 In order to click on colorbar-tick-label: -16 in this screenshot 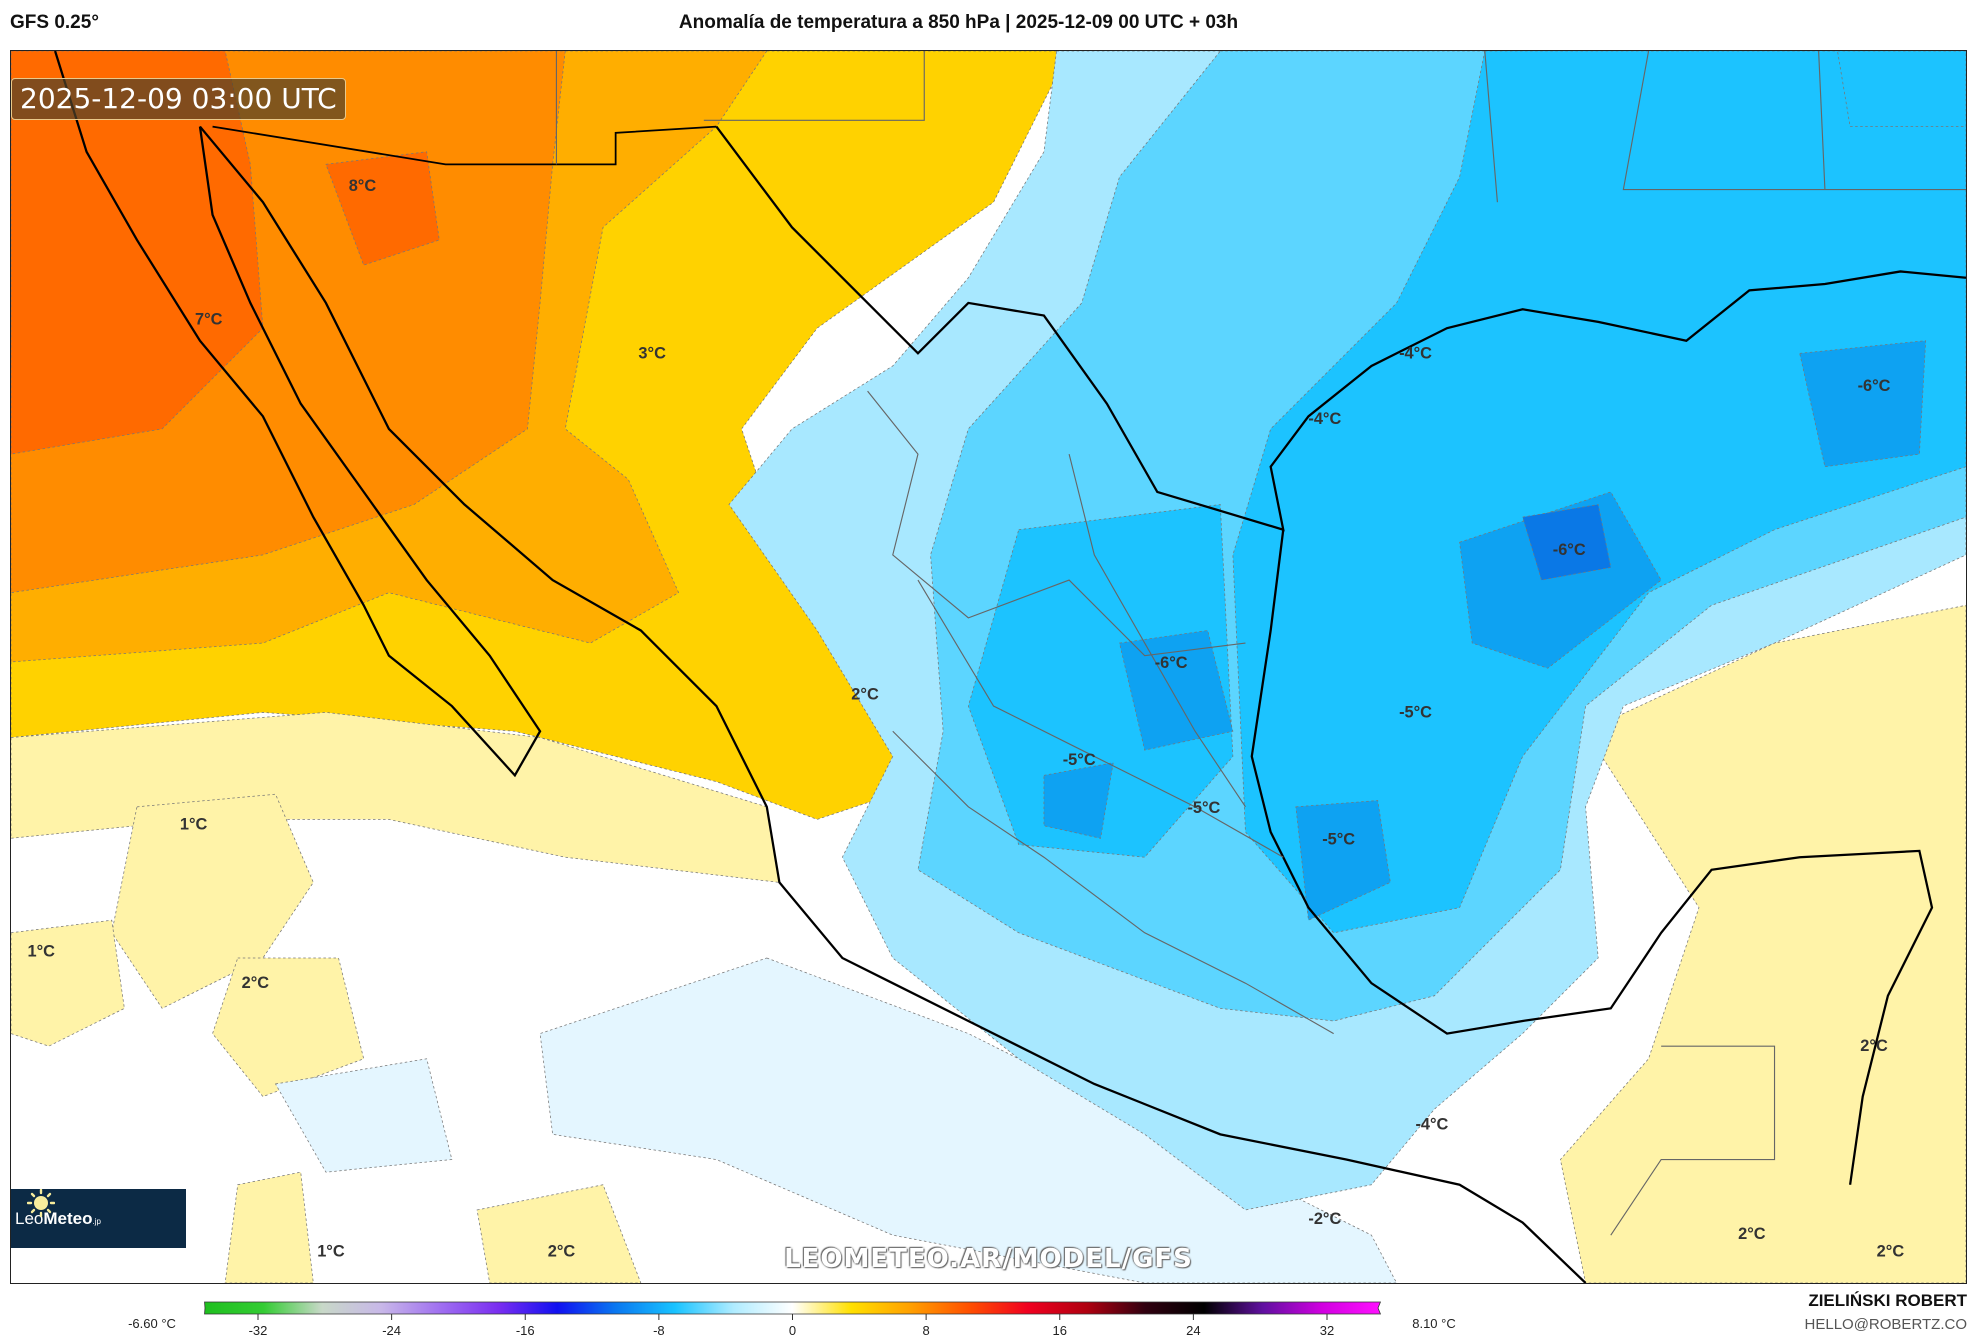, I will do `click(525, 1330)`.